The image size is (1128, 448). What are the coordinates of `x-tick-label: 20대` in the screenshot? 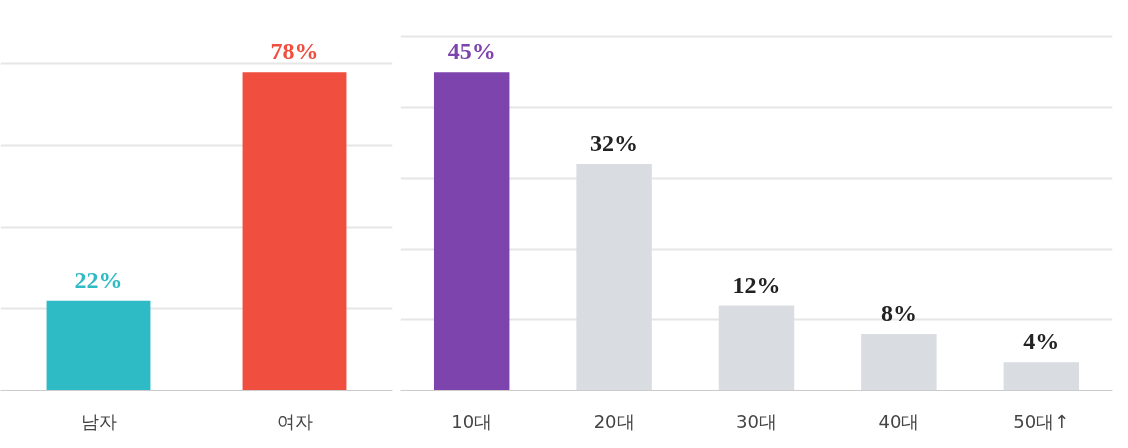 It's located at (614, 421).